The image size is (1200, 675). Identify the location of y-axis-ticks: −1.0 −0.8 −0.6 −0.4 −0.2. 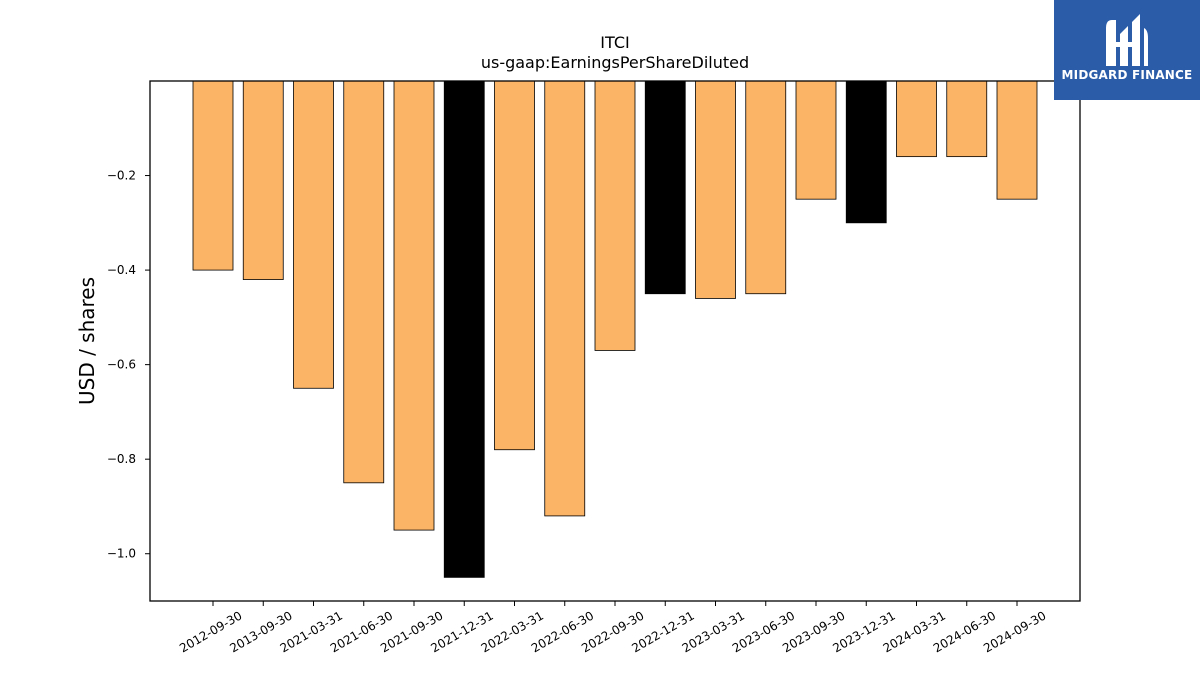
(128, 365).